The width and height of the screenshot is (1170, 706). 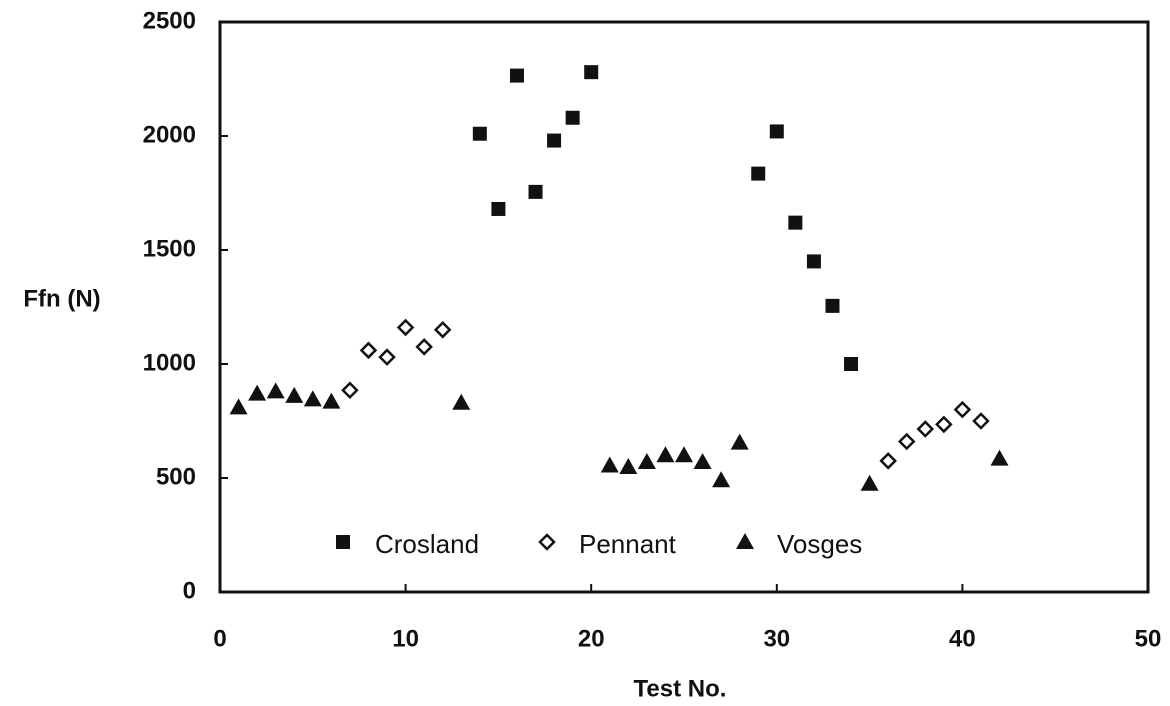 I want to click on x-tick-label: 50, so click(x=1148, y=638).